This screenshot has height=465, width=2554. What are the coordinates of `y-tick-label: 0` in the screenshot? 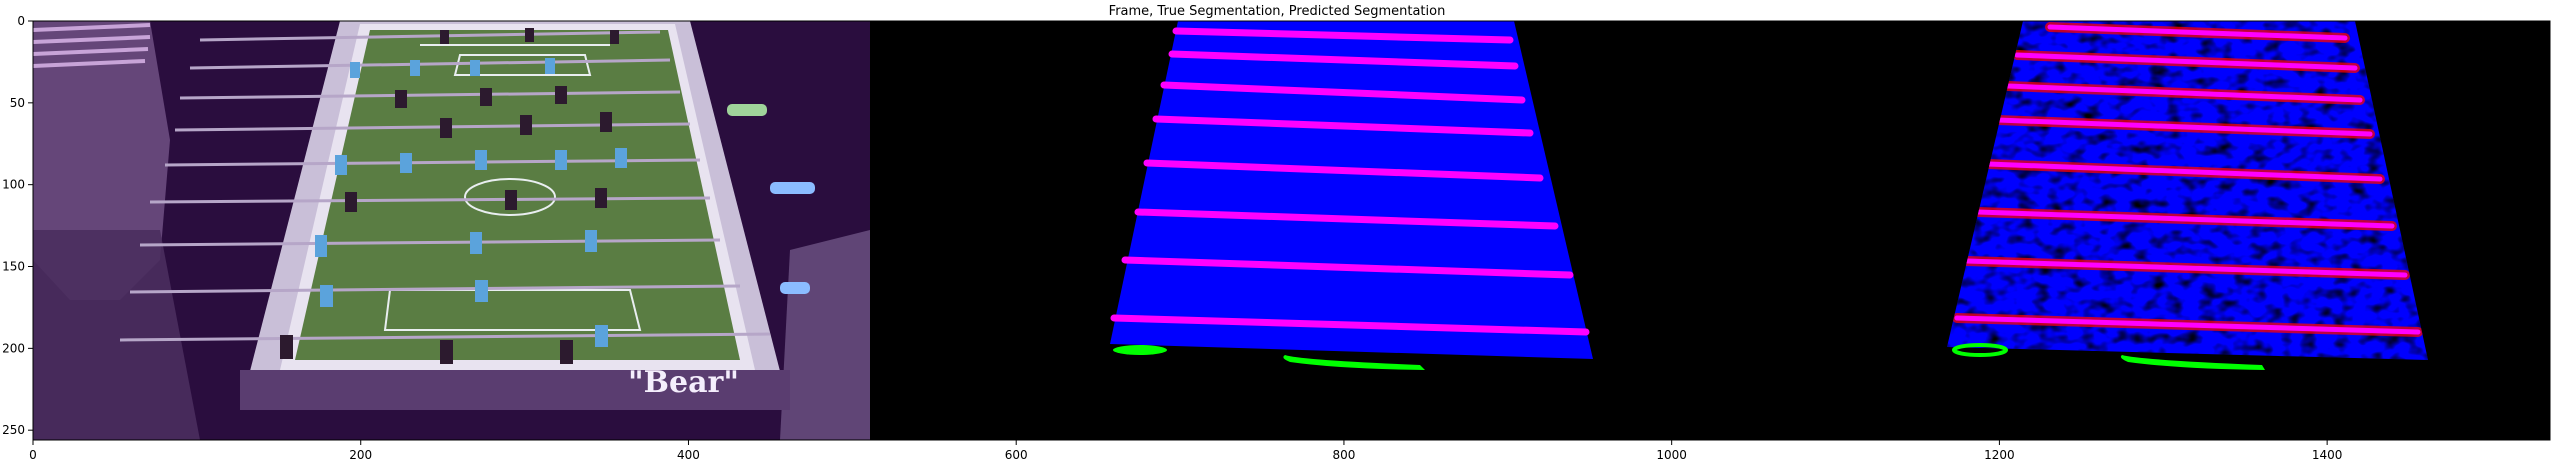 It's located at (21, 21).